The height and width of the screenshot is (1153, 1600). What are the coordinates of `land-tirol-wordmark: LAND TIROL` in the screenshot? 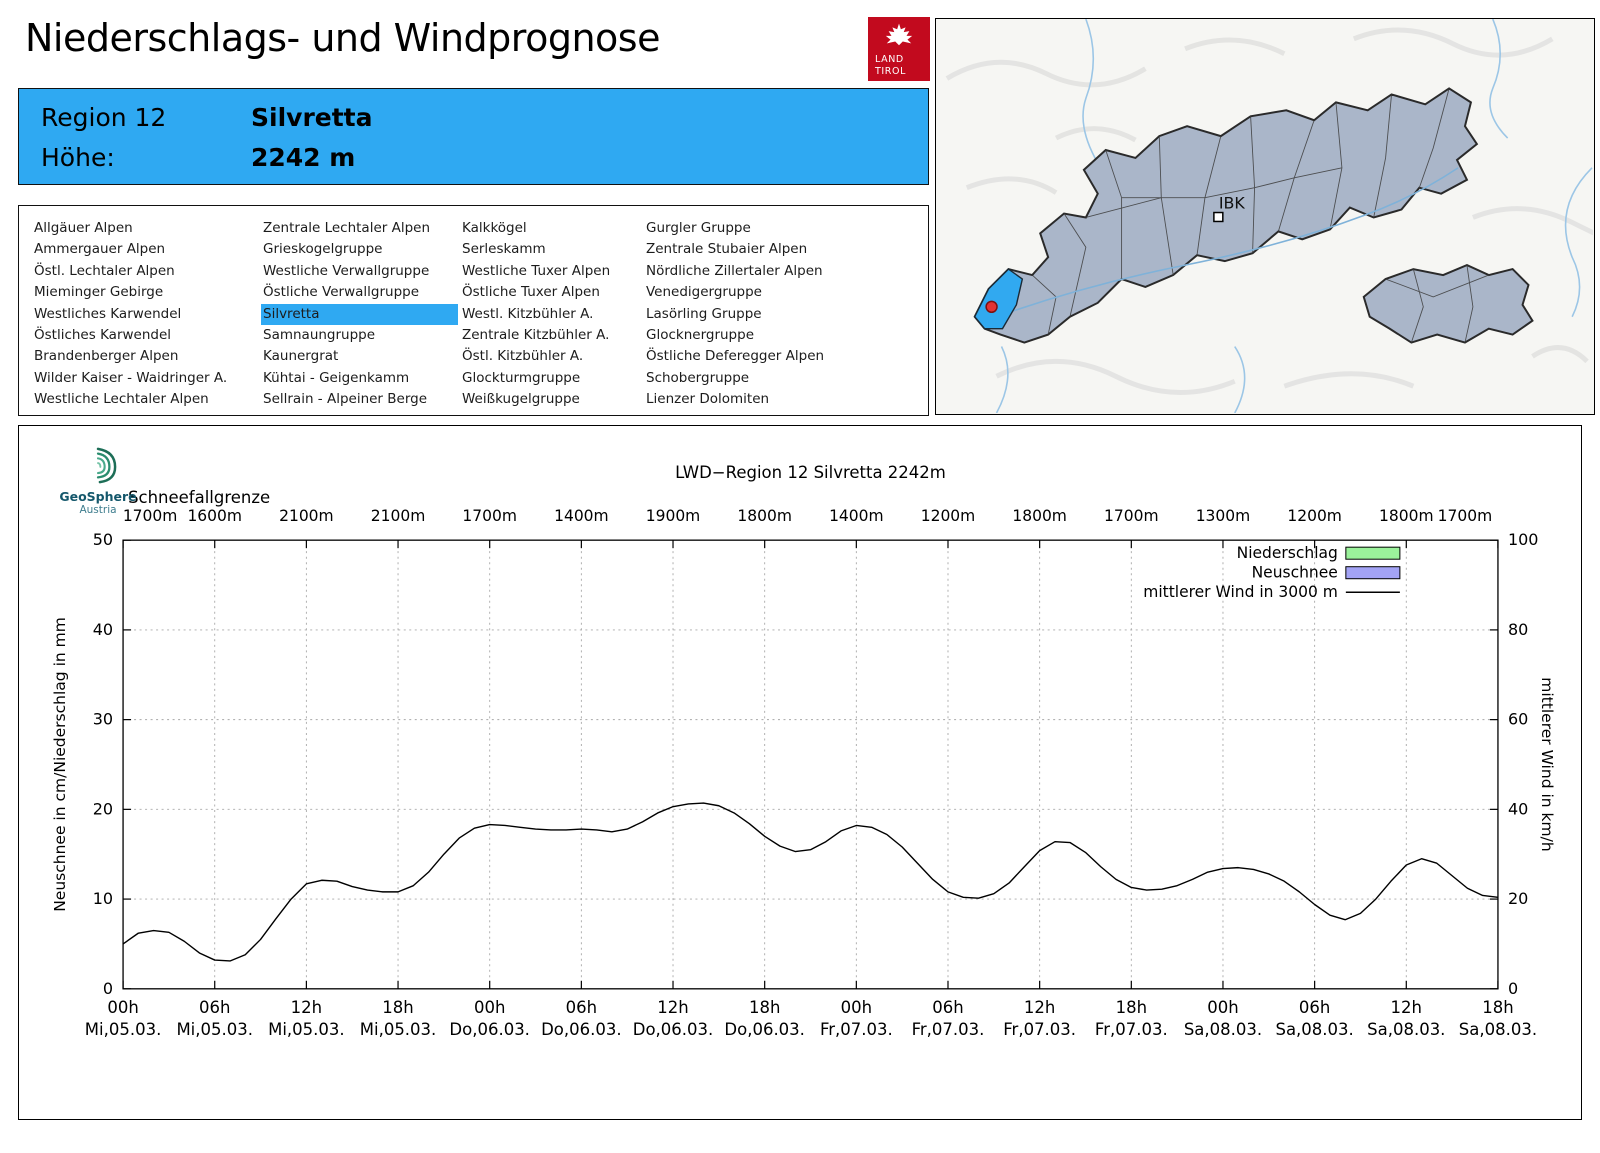 It's located at (890, 65).